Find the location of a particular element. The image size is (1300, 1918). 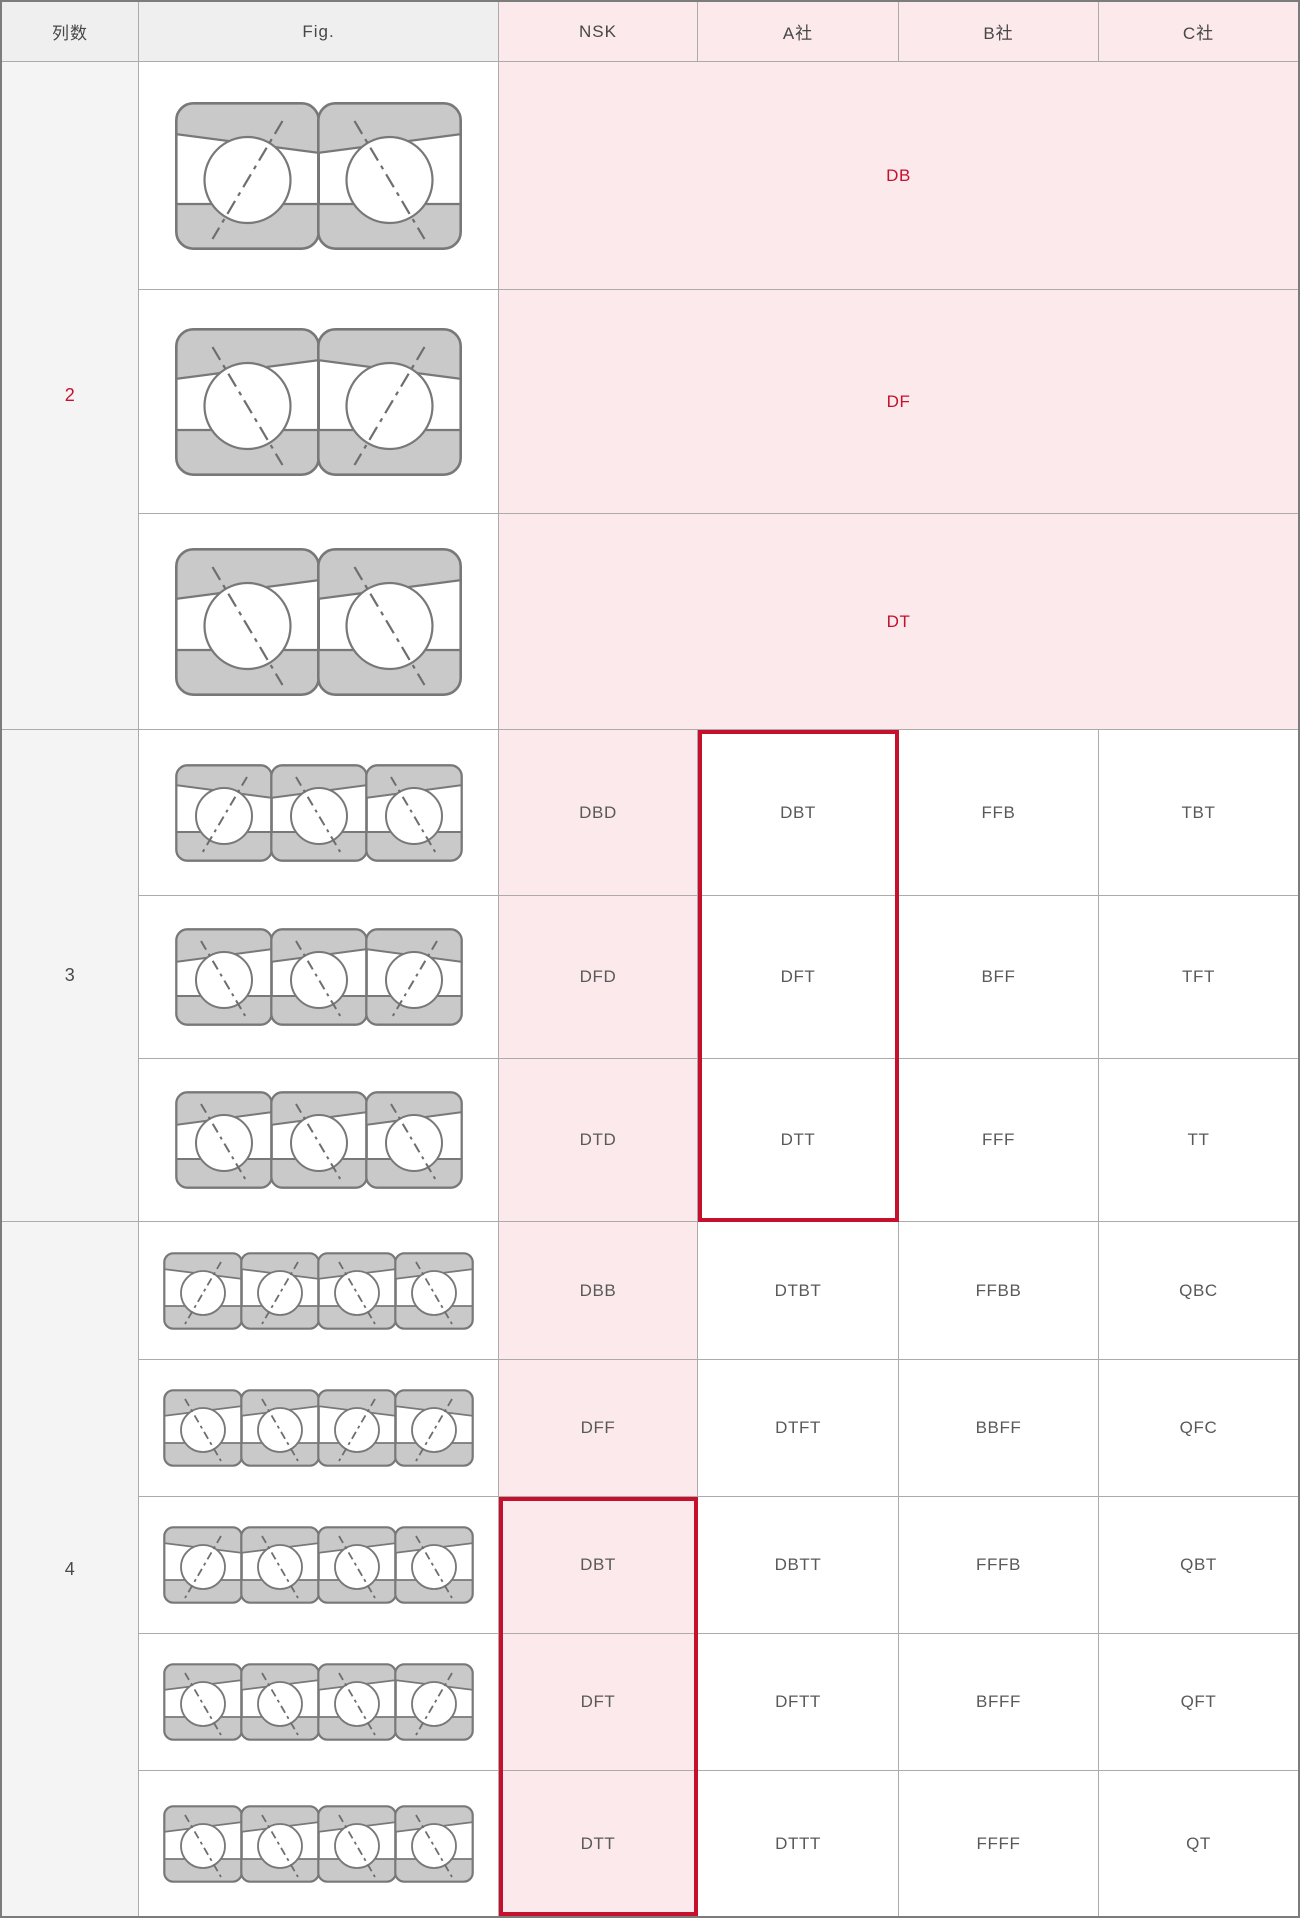

merged-arrangement-cell-dt-label: DT is located at coordinates (898, 621).